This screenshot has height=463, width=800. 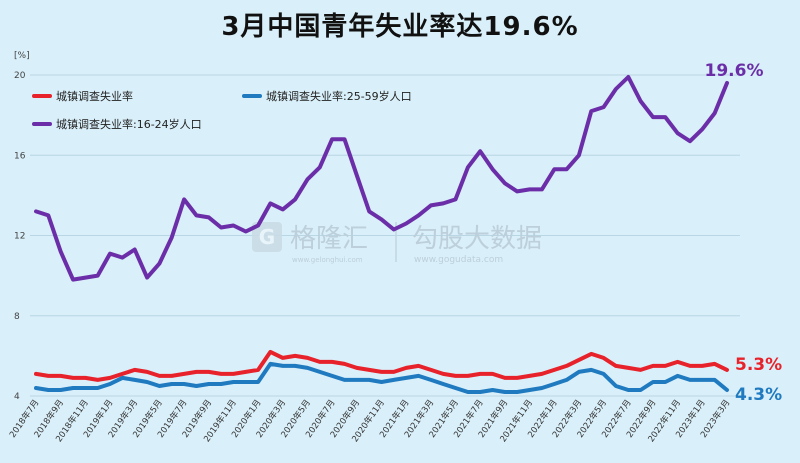 What do you see at coordinates (327, 260) in the screenshot?
I see `watermark-brand-left-url: www.gelonghui.com` at bounding box center [327, 260].